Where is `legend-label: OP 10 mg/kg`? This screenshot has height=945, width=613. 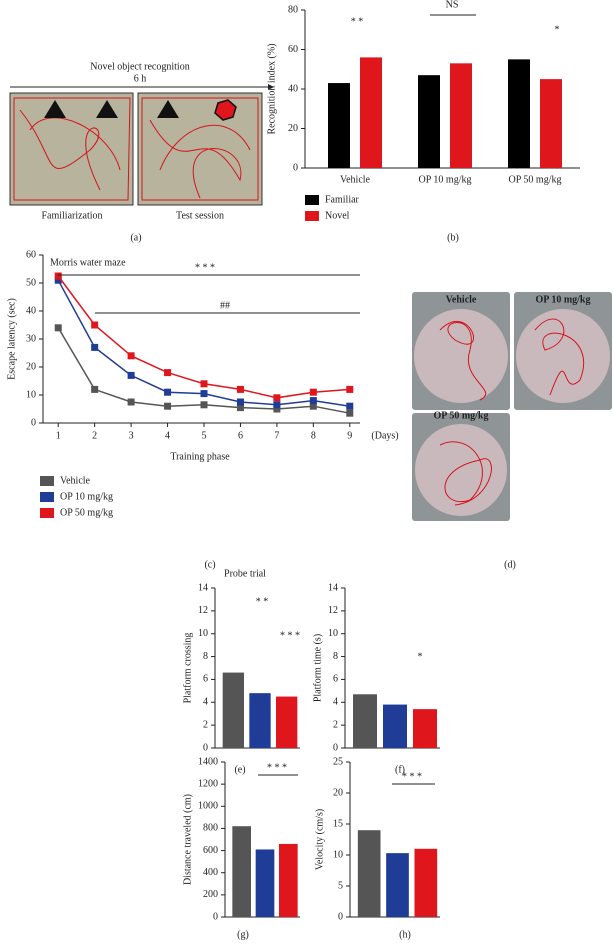 legend-label: OP 10 mg/kg is located at coordinates (86, 496).